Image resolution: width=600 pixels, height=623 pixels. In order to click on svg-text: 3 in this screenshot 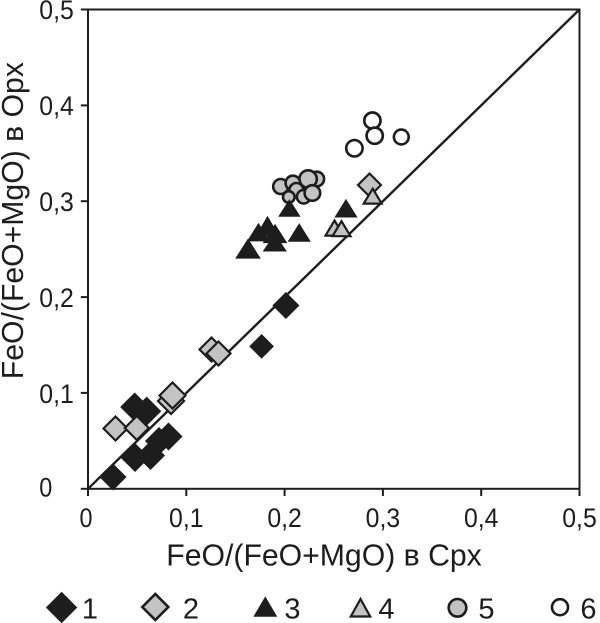, I will do `click(292, 608)`.